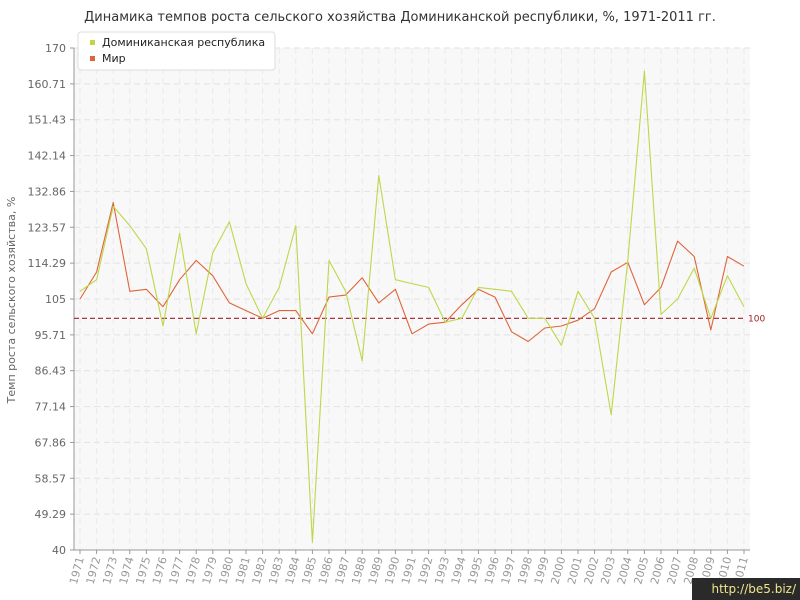  I want to click on y-axis-label: Темп роста сельского хозяйства, %, so click(11, 301).